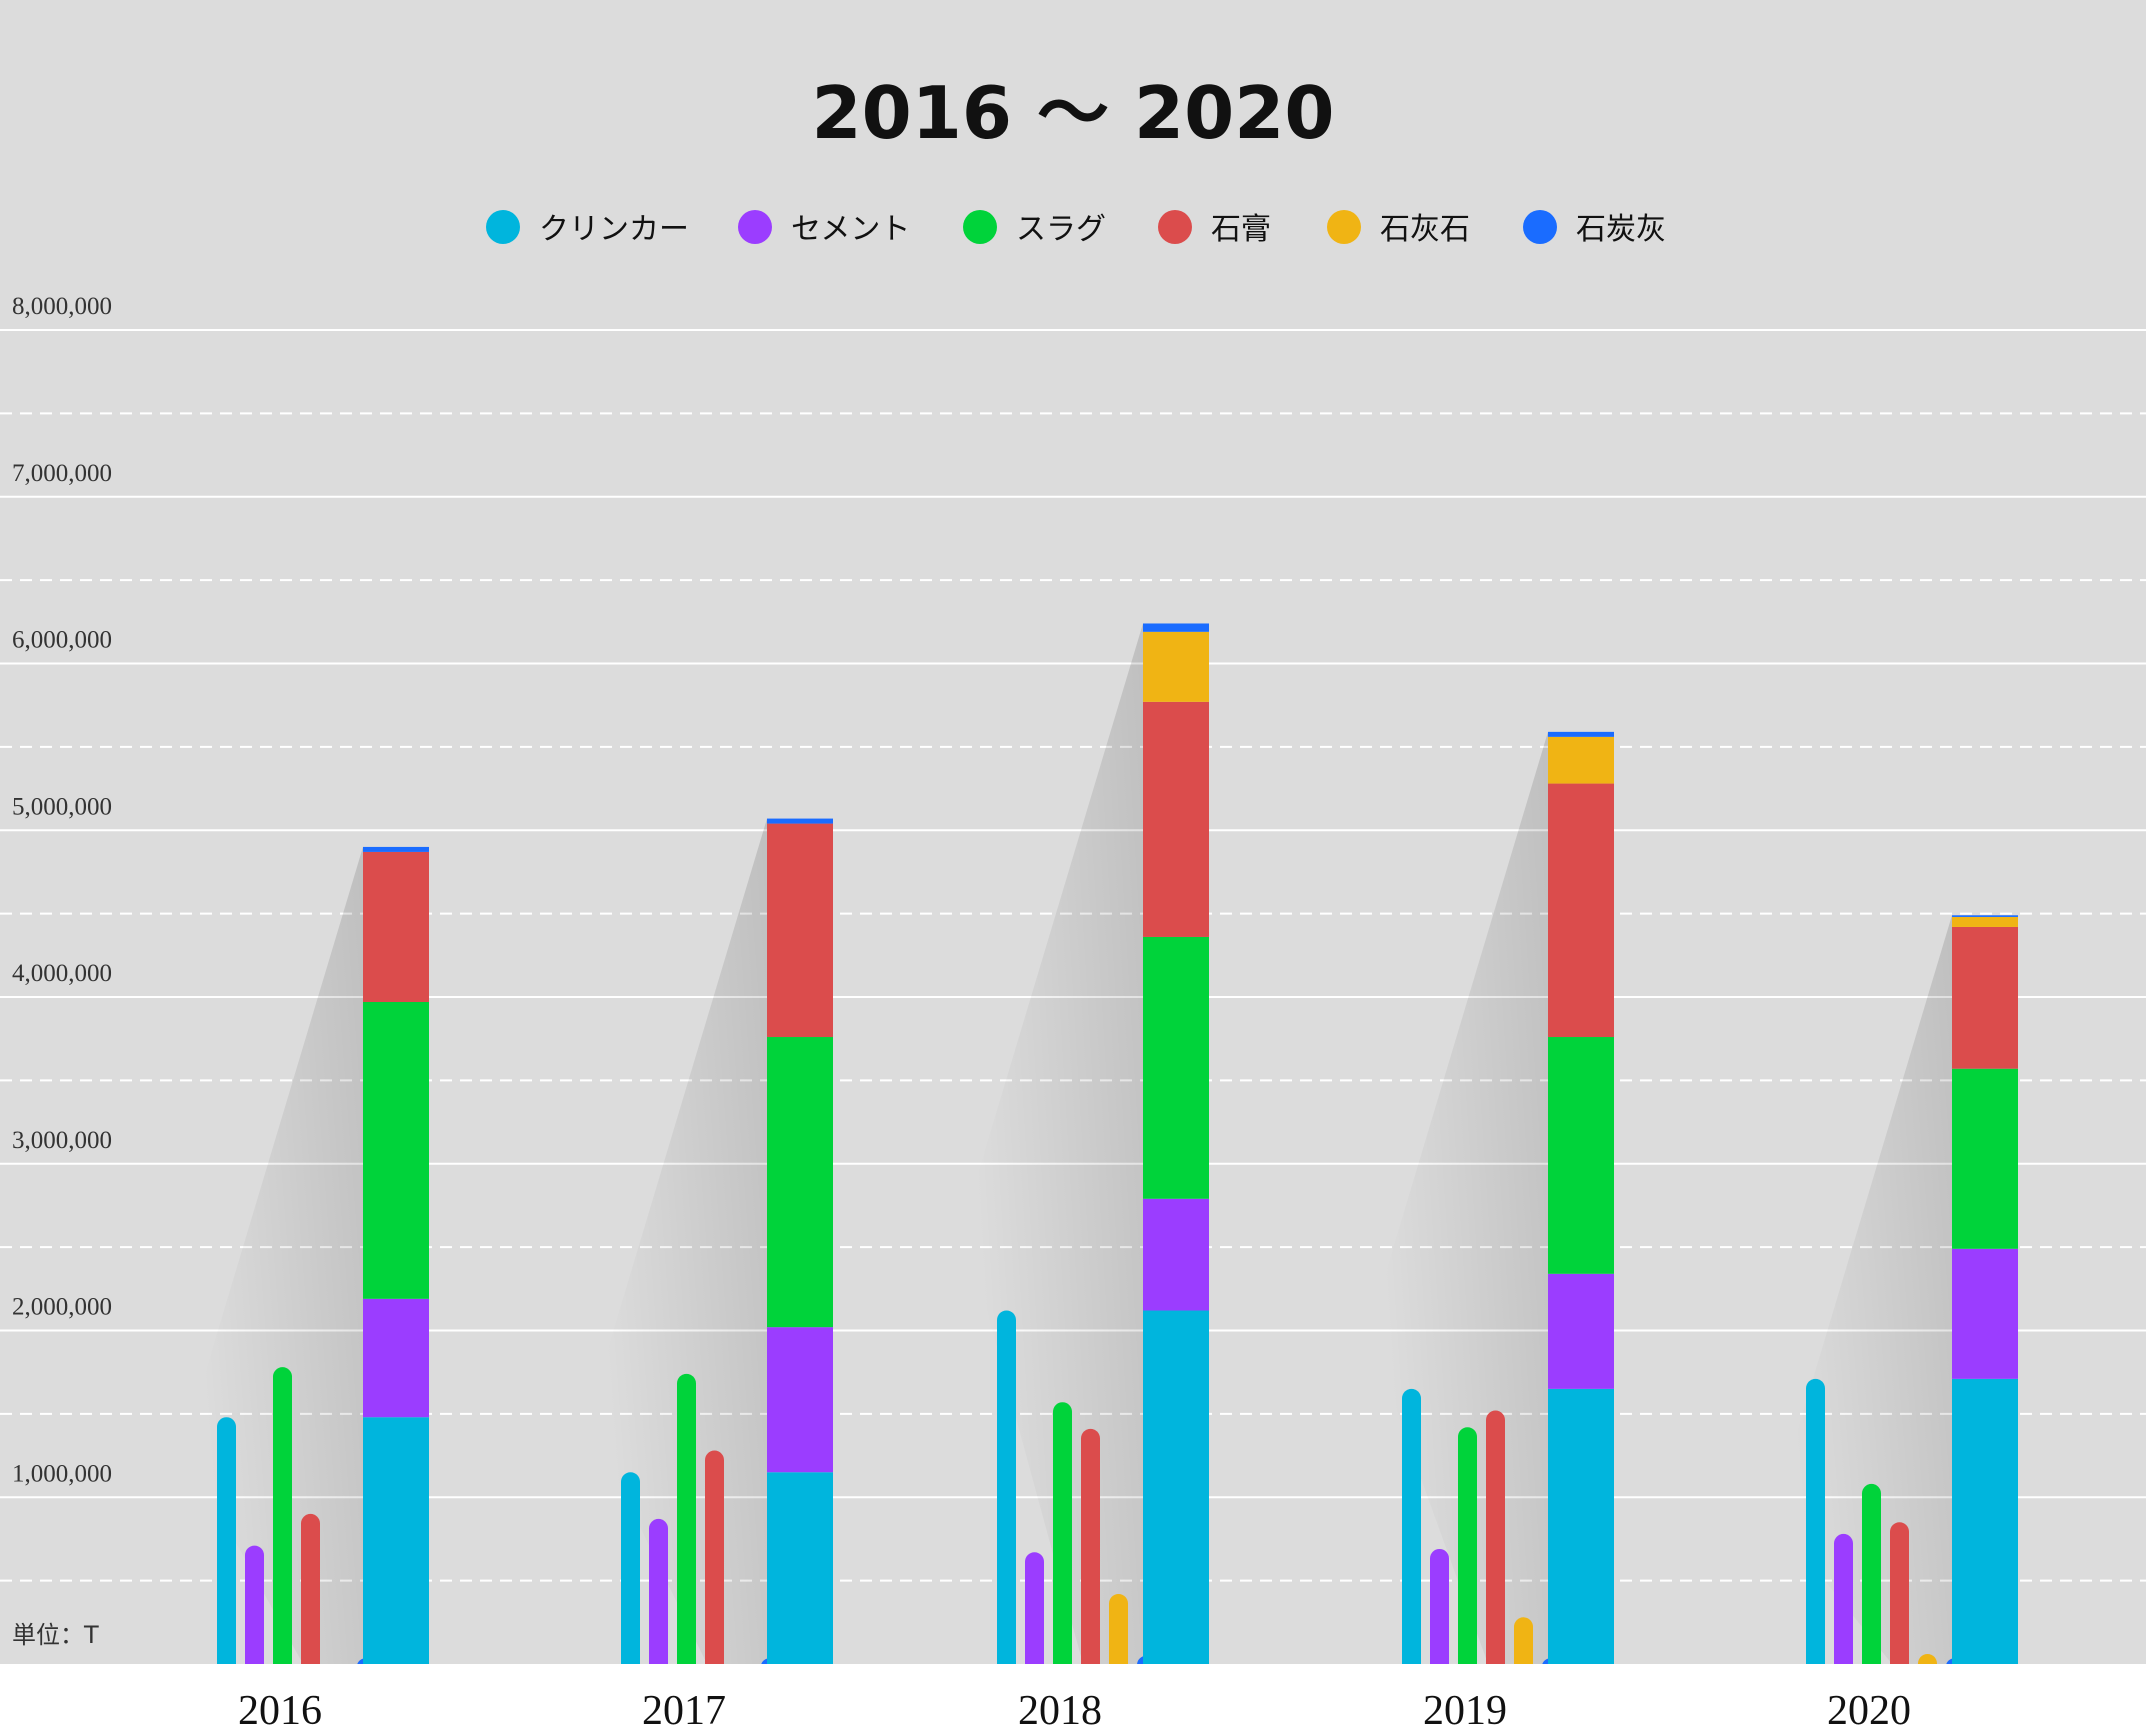 Image resolution: width=2146 pixels, height=1736 pixels. What do you see at coordinates (62, 806) in the screenshot?
I see `y-tick-label: 5,000,000` at bounding box center [62, 806].